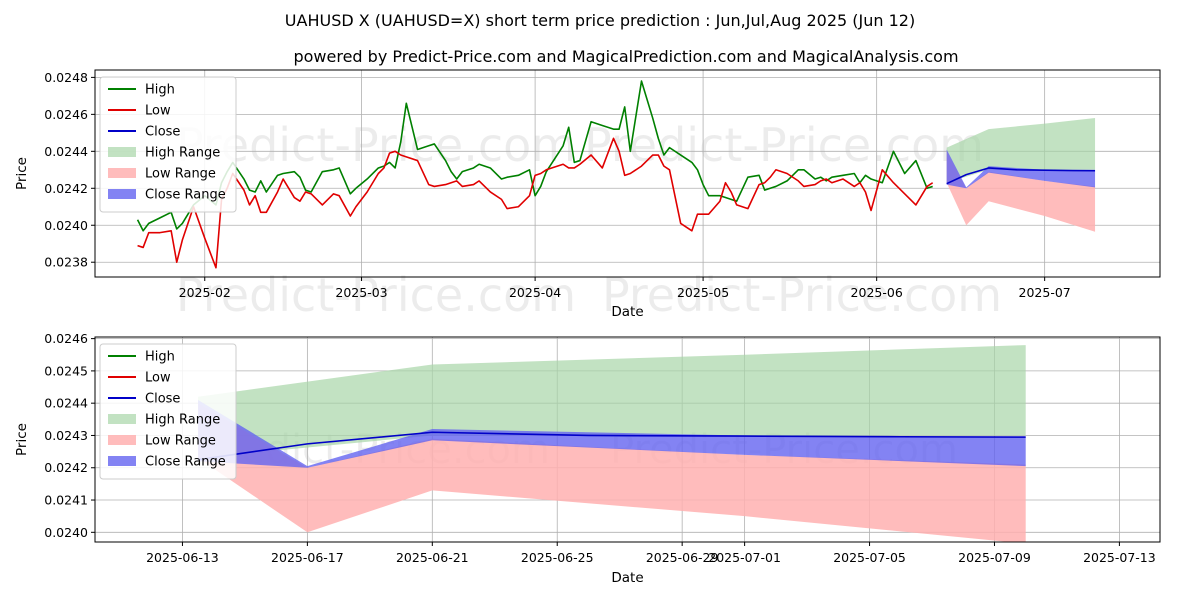 This screenshot has height=600, width=1200. I want to click on x-tick-label: 2025-07, so click(1045, 292).